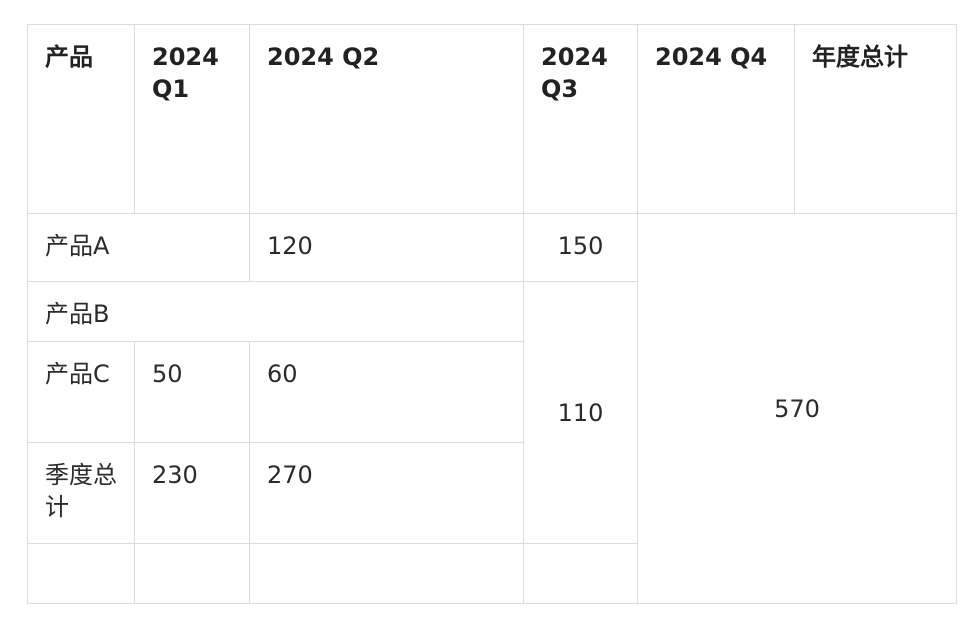 Image resolution: width=978 pixels, height=629 pixels. I want to click on header-q4: 2024 Q4, so click(716, 119).